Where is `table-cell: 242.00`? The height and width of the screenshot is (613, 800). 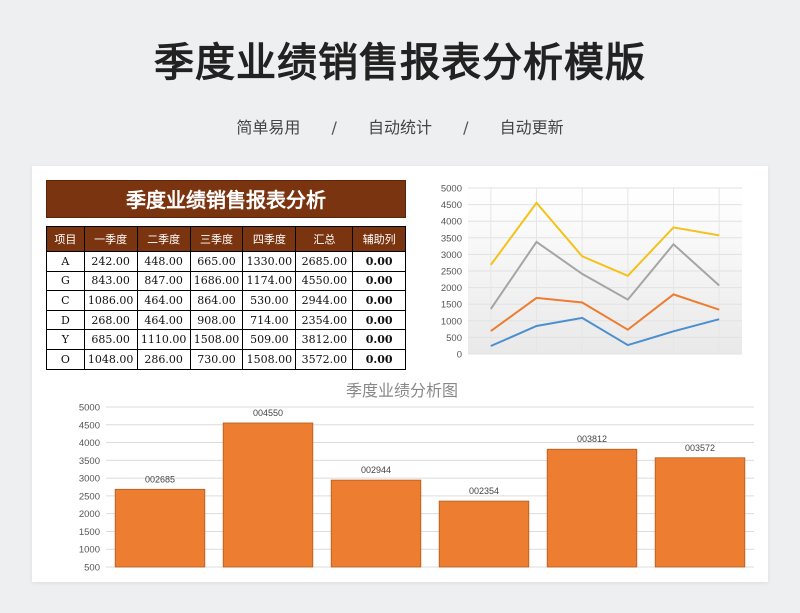
table-cell: 242.00 is located at coordinates (110, 261).